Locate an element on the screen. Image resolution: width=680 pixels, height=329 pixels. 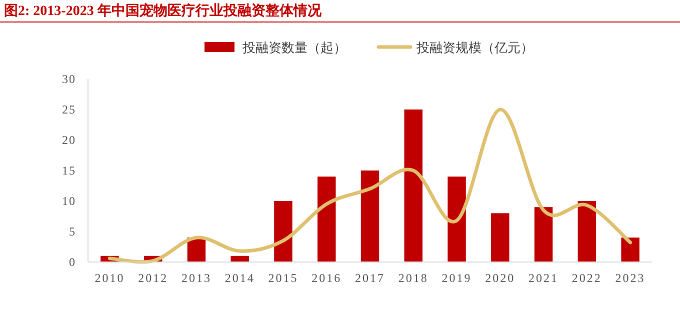
x-tick-label: 2015 is located at coordinates (283, 278).